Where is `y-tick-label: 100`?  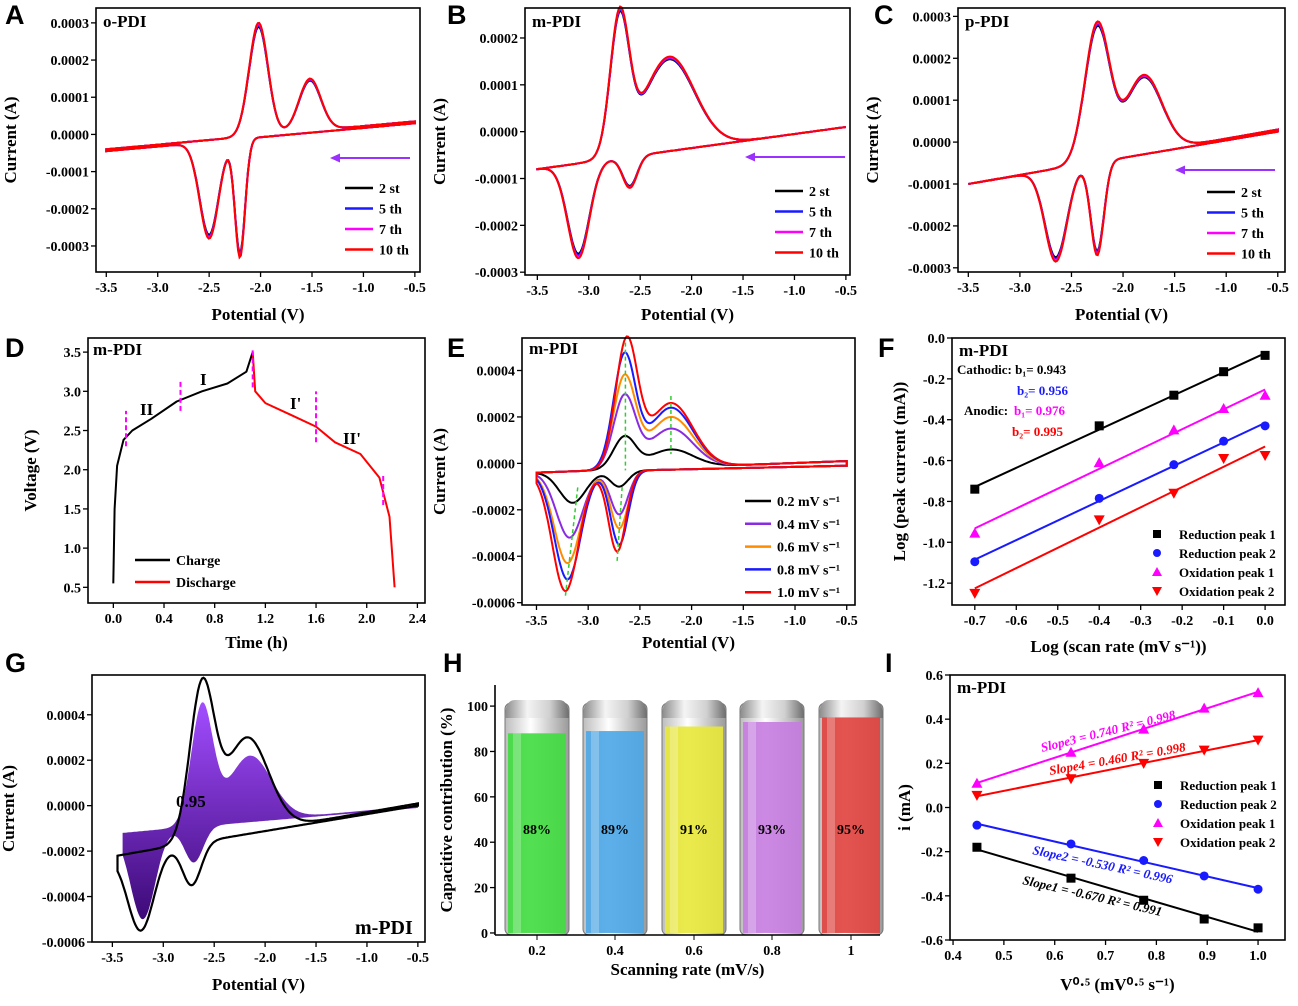
y-tick-label: 100 is located at coordinates (477, 707).